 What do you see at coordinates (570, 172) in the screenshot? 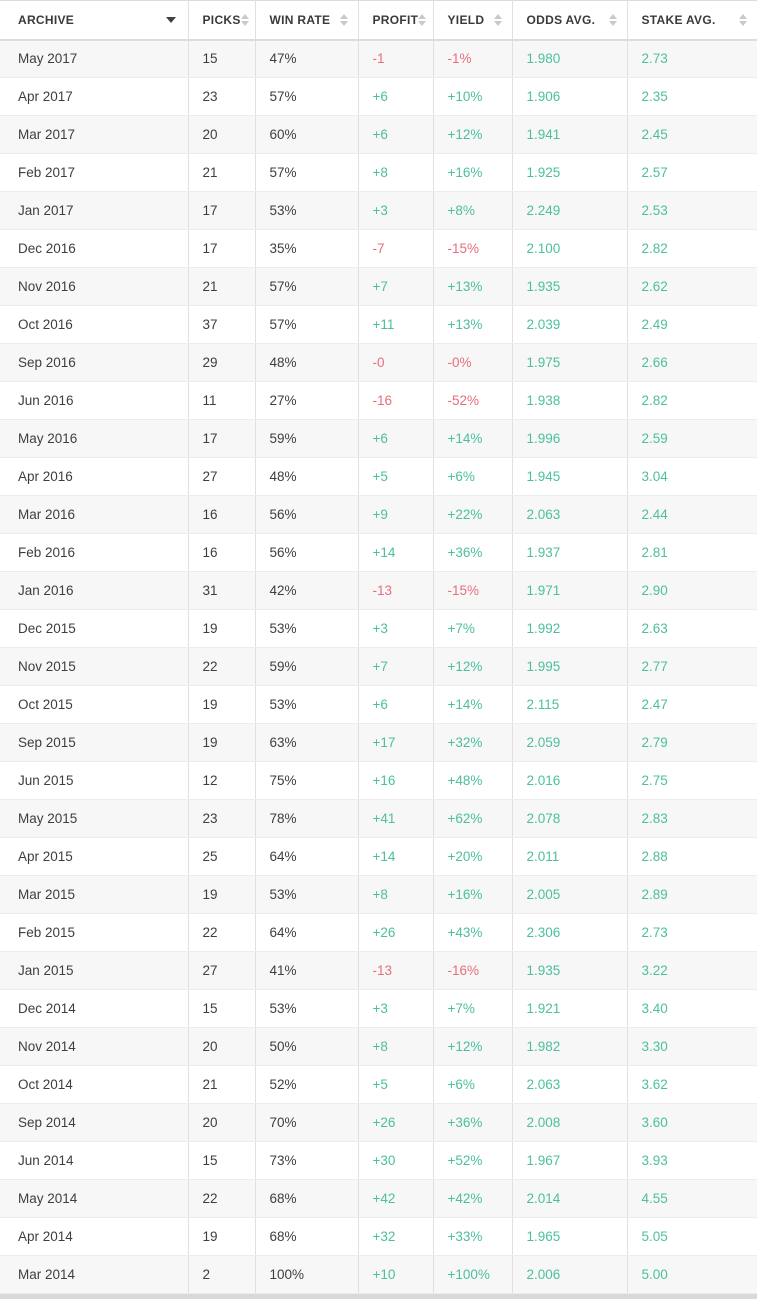
I see `odds-avg-cell: 1.925` at bounding box center [570, 172].